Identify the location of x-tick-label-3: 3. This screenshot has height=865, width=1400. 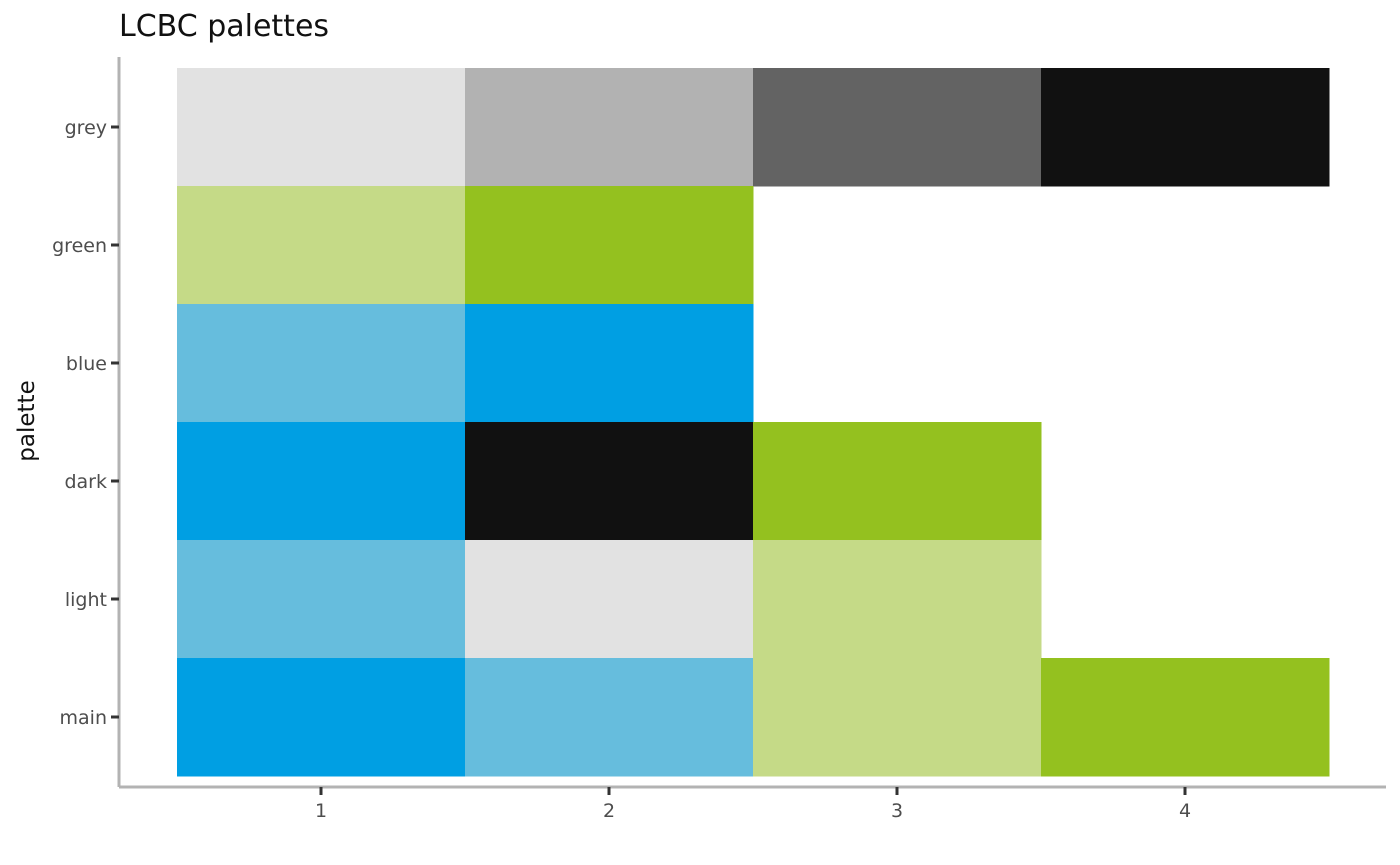
(897, 811).